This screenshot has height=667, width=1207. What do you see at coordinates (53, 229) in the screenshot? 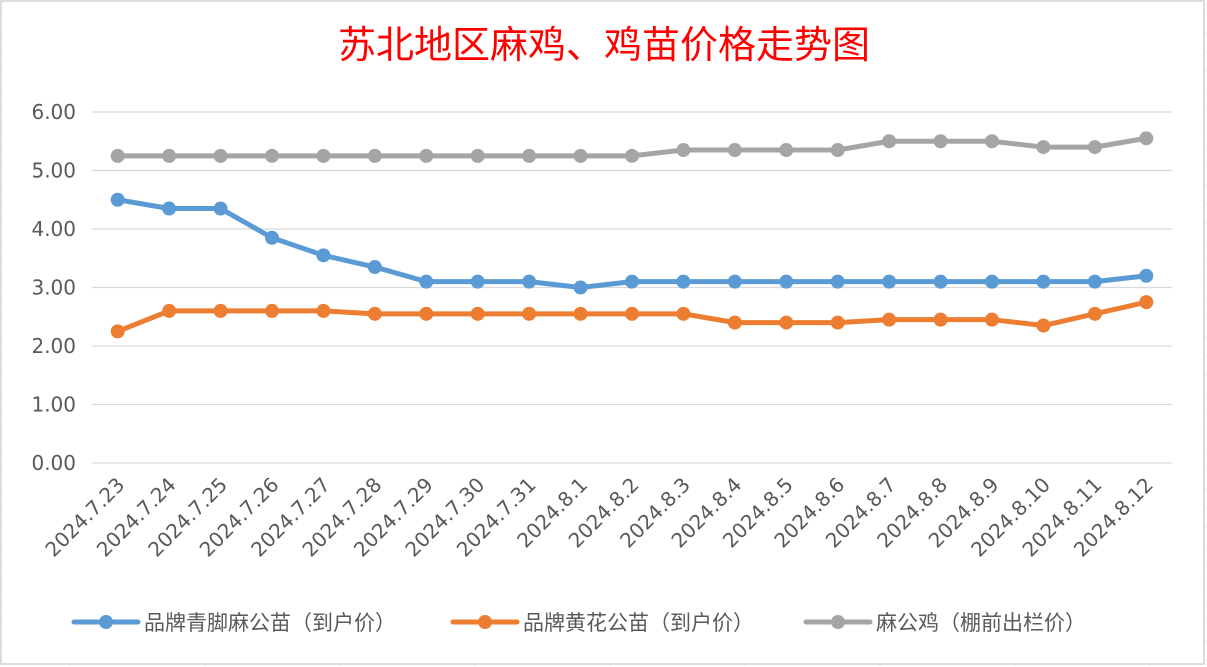
I see `y-tick-label: 4.00` at bounding box center [53, 229].